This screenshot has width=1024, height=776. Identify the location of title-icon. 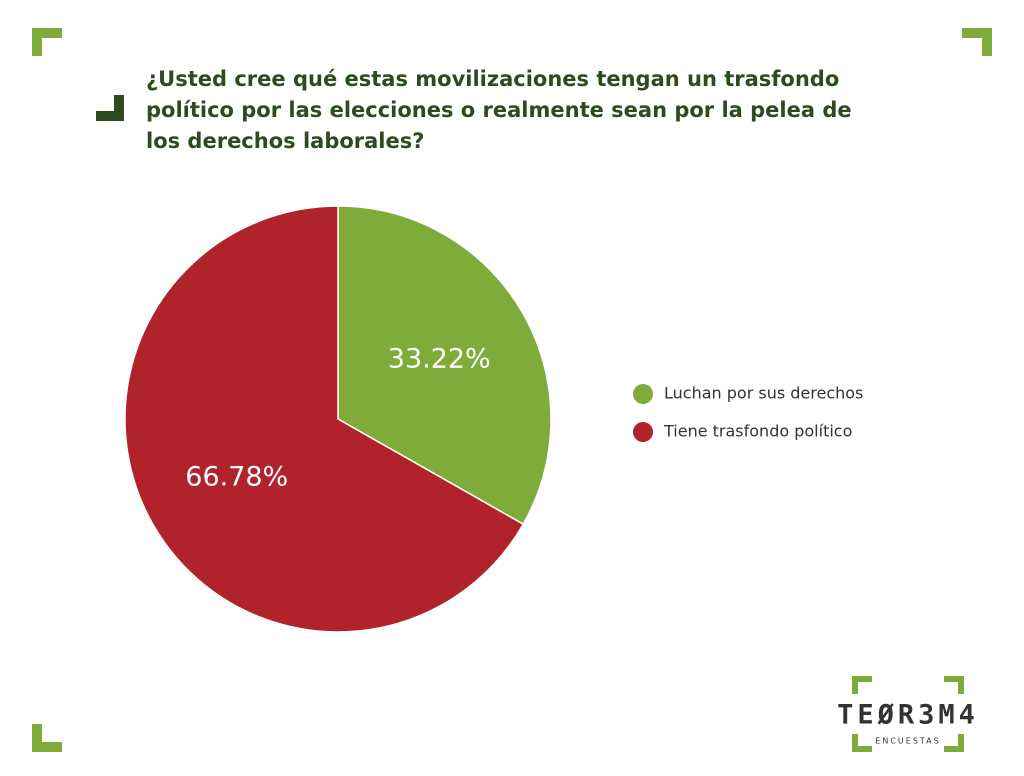
(110, 108).